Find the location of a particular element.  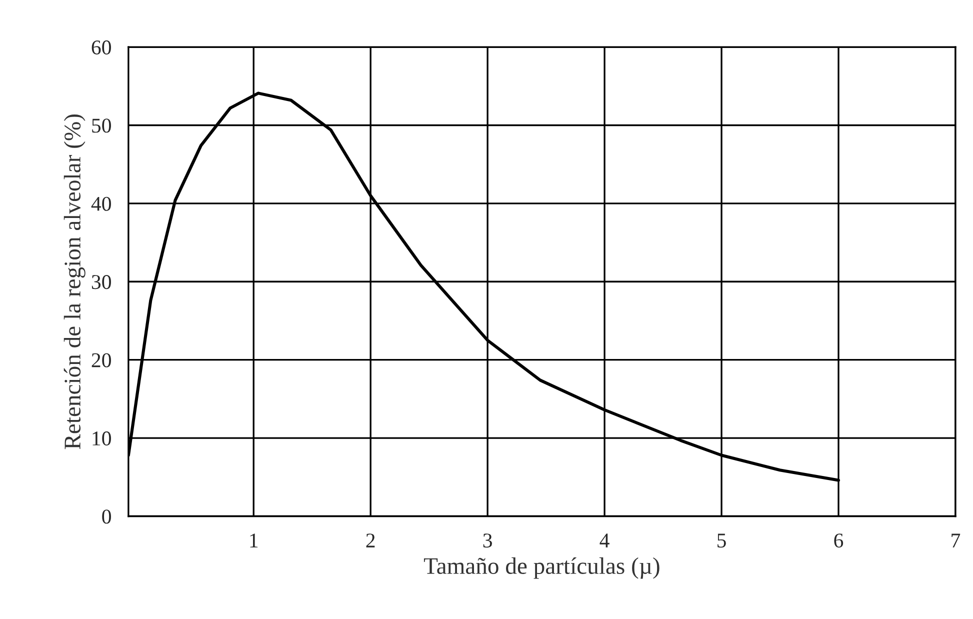

y-tick-label: 40 is located at coordinates (101, 203).